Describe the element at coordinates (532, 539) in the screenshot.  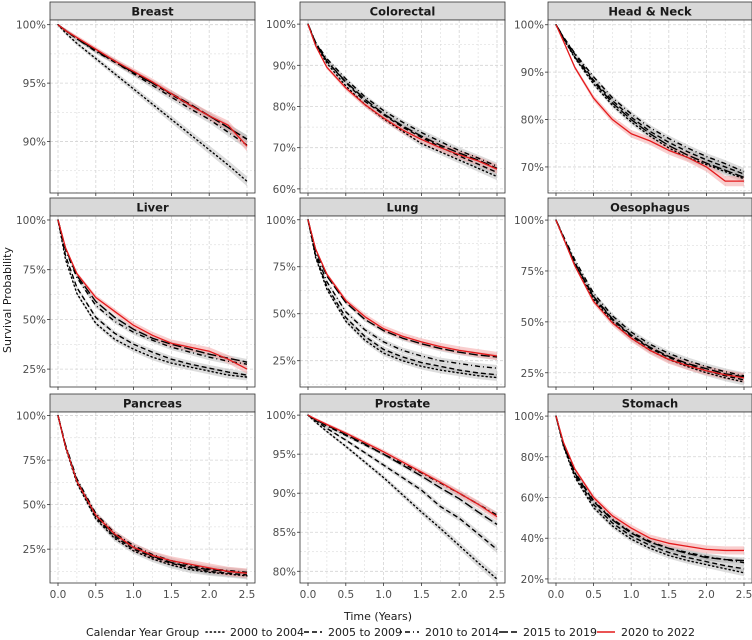
I see `y-tick-label: 40%` at that location.